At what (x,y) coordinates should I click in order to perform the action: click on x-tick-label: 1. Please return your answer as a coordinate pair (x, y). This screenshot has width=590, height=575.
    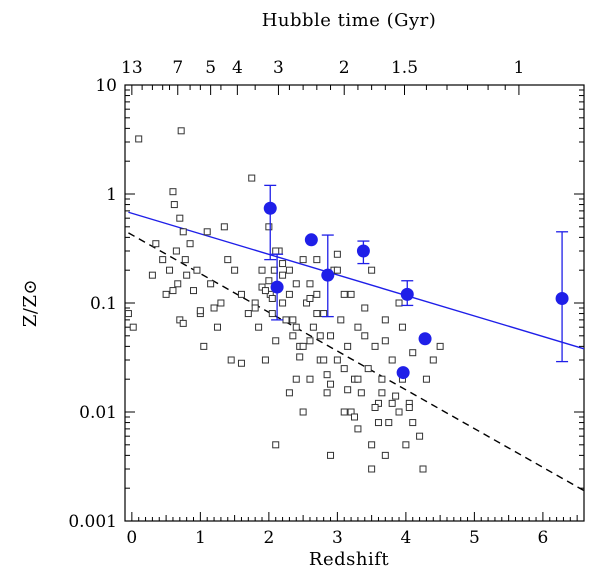
    Looking at the image, I should click on (200, 538).